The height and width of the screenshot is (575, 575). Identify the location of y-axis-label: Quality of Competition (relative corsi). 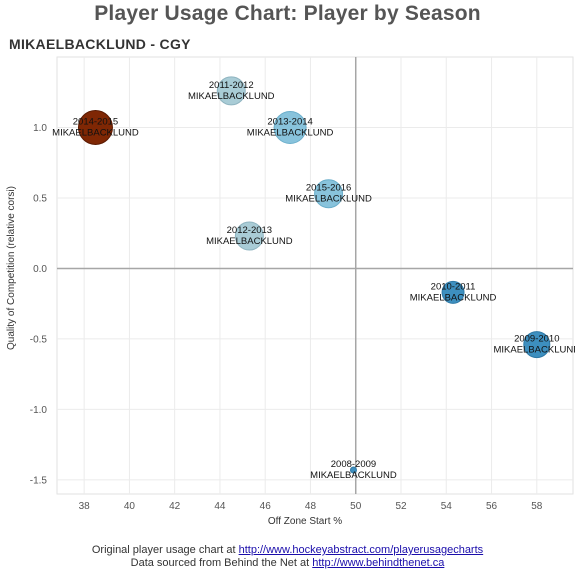
(11, 268).